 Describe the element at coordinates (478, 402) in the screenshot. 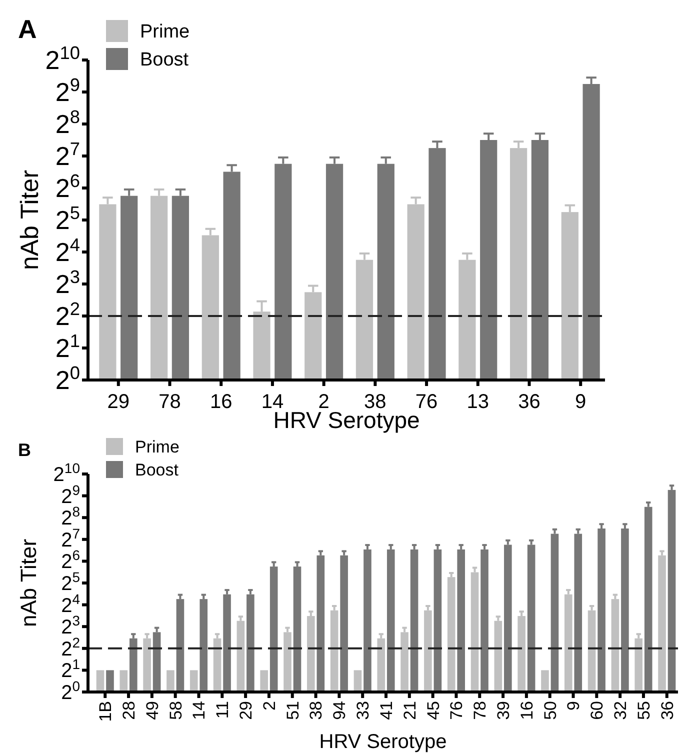

I see `x-tick-label: 13` at that location.